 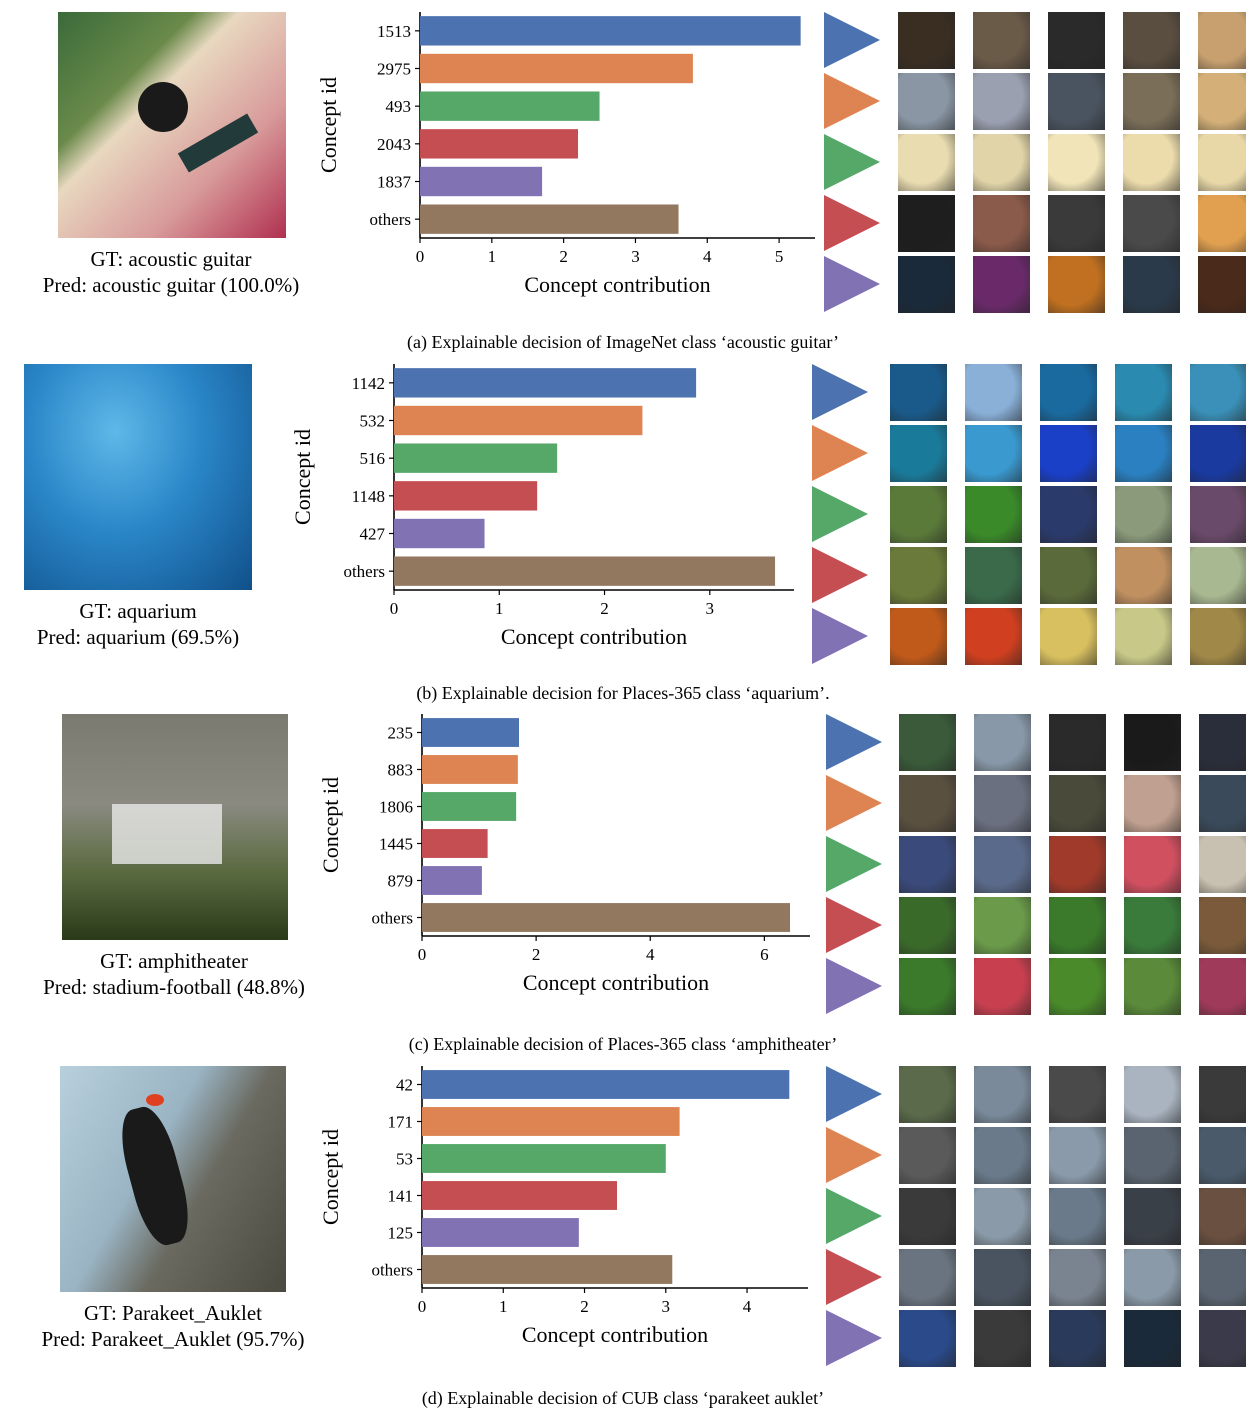 What do you see at coordinates (173, 1179) in the screenshot?
I see `input-image-auklet` at bounding box center [173, 1179].